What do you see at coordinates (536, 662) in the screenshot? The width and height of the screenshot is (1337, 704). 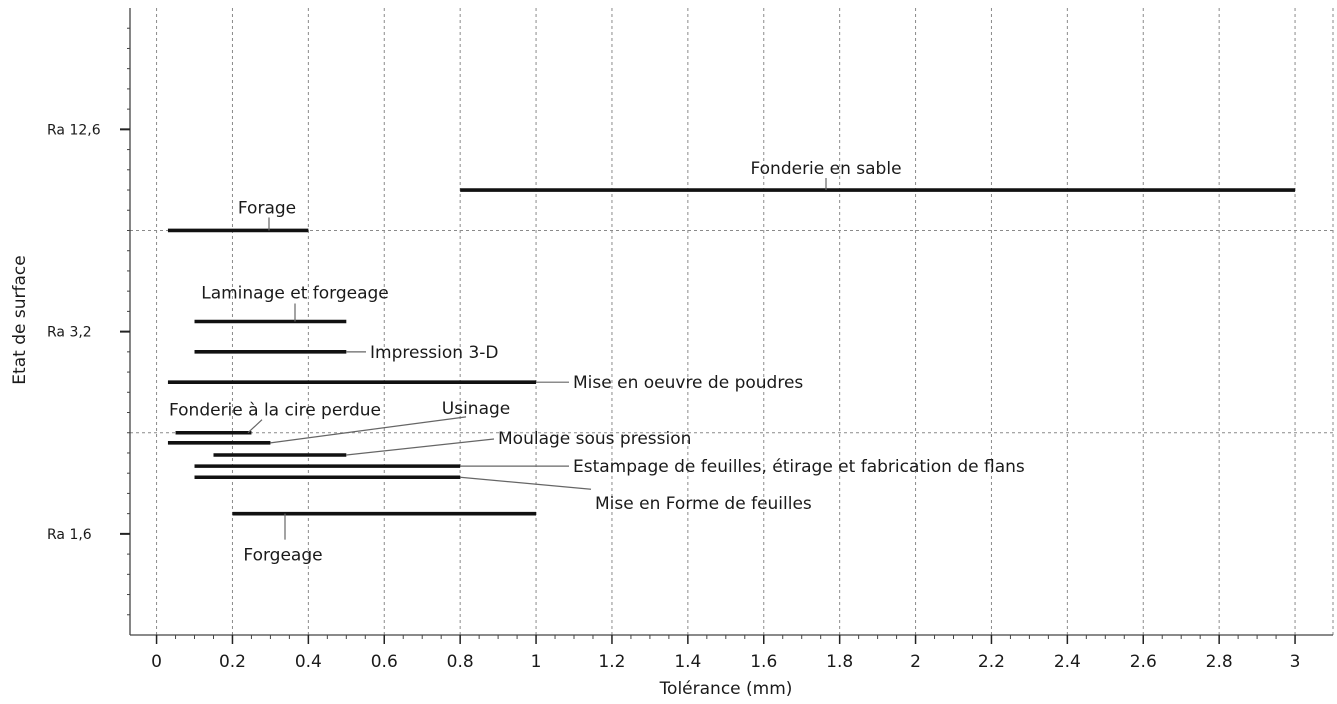 I see `x-tick-label: 1` at bounding box center [536, 662].